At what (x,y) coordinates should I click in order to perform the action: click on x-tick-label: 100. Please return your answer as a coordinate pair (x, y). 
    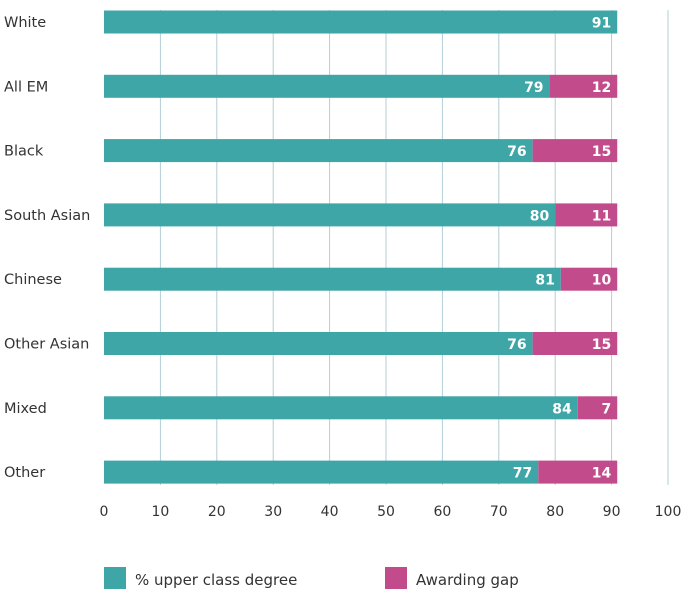
    Looking at the image, I should click on (668, 512).